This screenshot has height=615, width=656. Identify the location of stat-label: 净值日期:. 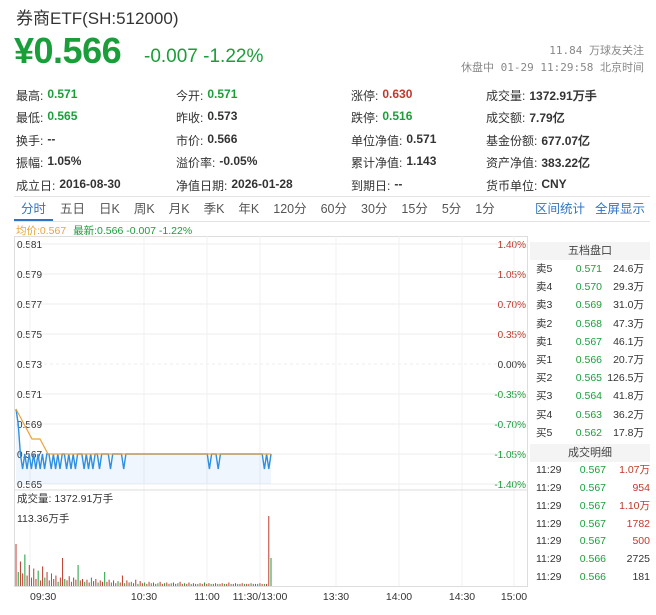
(202, 185).